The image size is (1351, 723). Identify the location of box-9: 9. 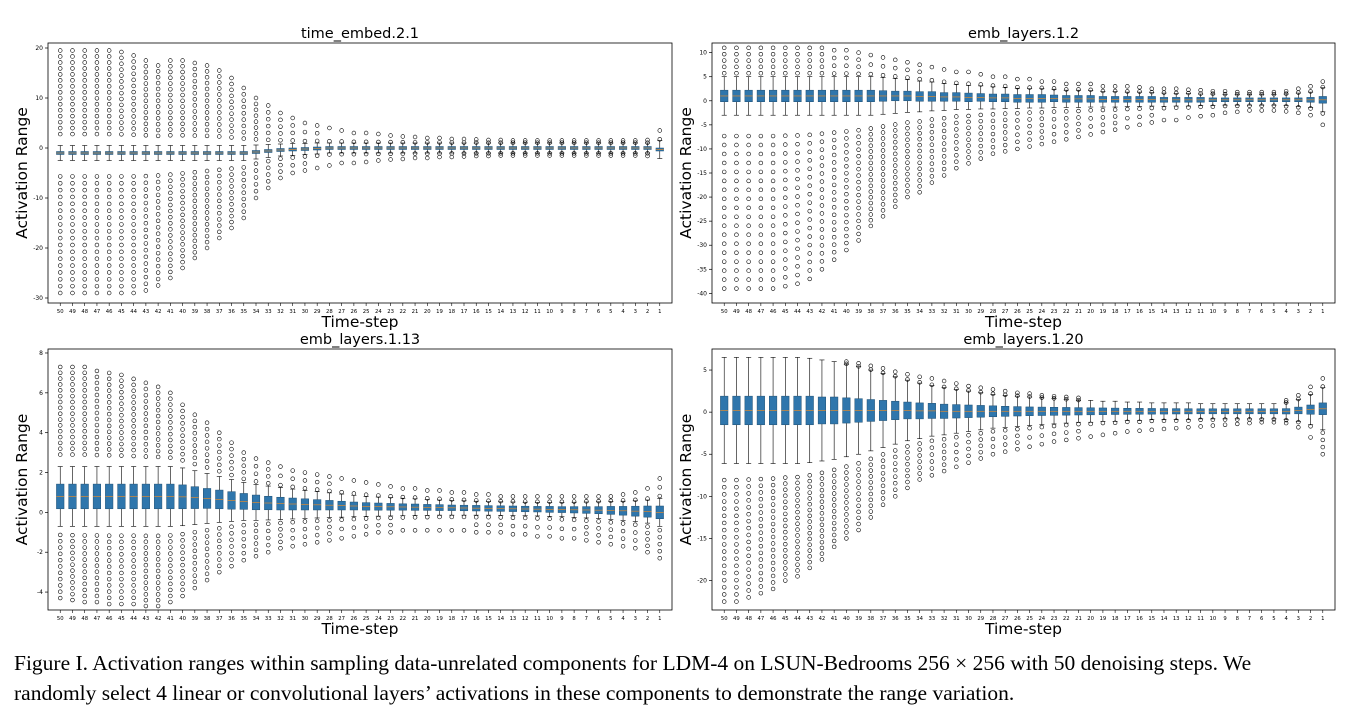
(561, 226).